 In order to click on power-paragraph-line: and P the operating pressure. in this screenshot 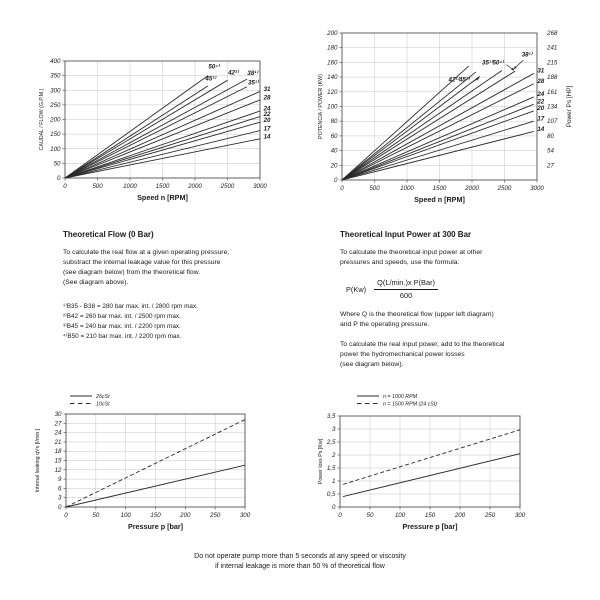, I will do `click(385, 324)`.